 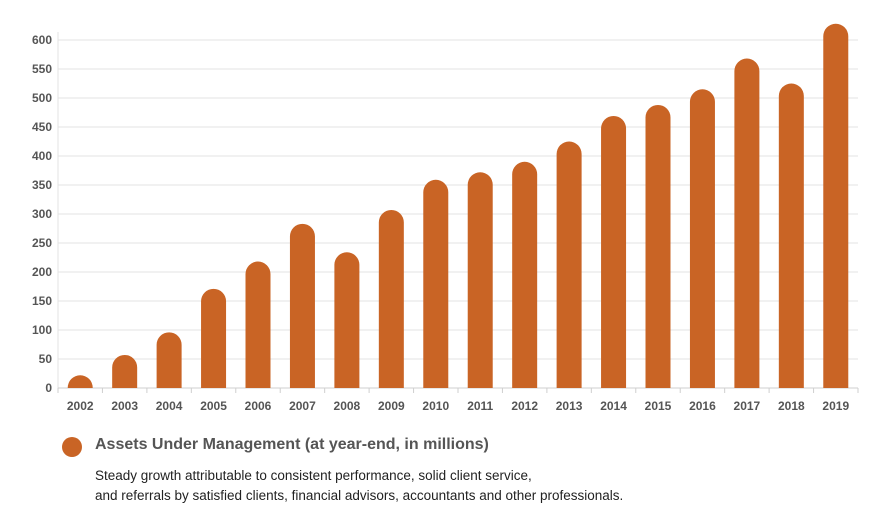 I want to click on x-tick-label: 2010, so click(x=435, y=406).